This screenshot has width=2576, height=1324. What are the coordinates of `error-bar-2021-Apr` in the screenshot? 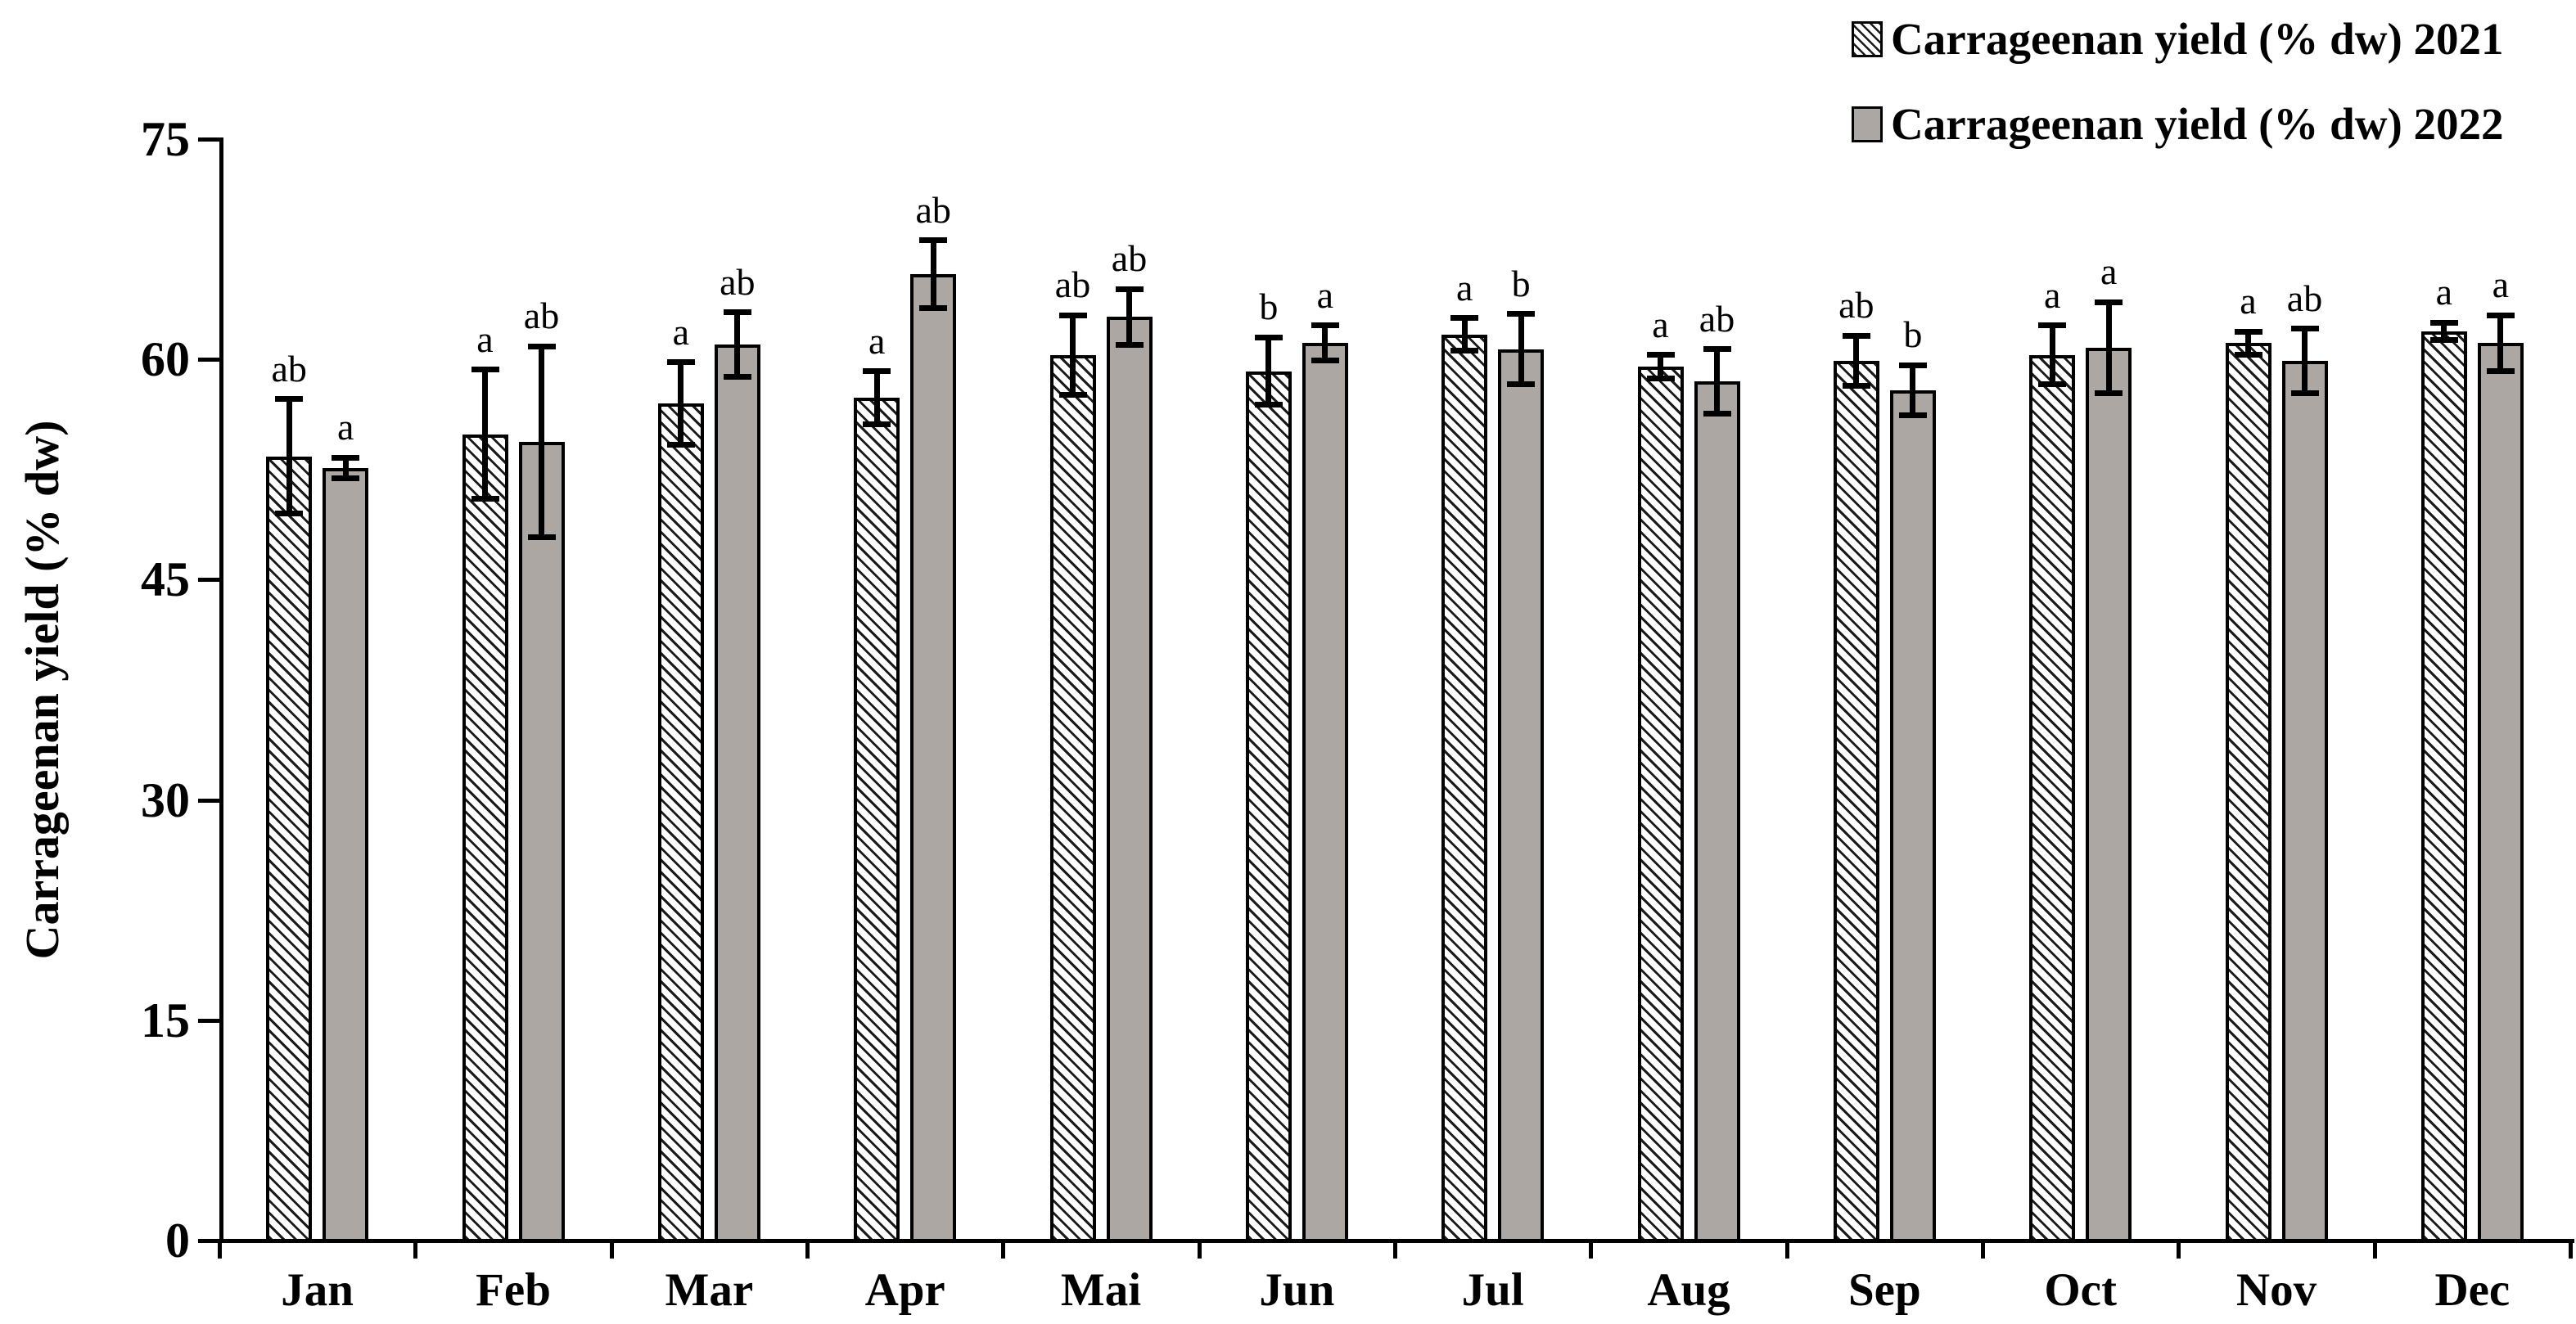 It's located at (876, 398).